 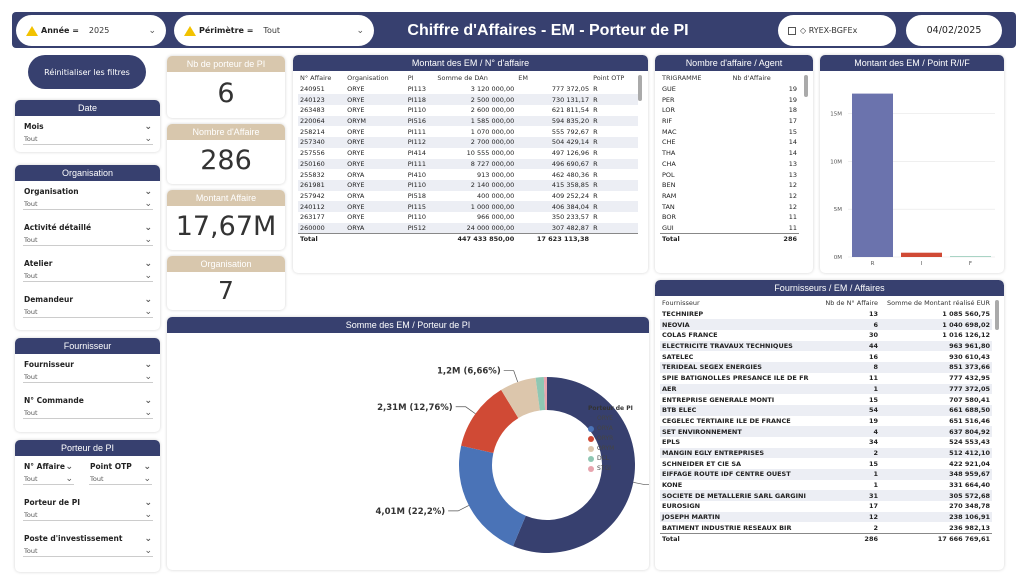 I want to click on checkbox-icon, so click(x=792, y=30).